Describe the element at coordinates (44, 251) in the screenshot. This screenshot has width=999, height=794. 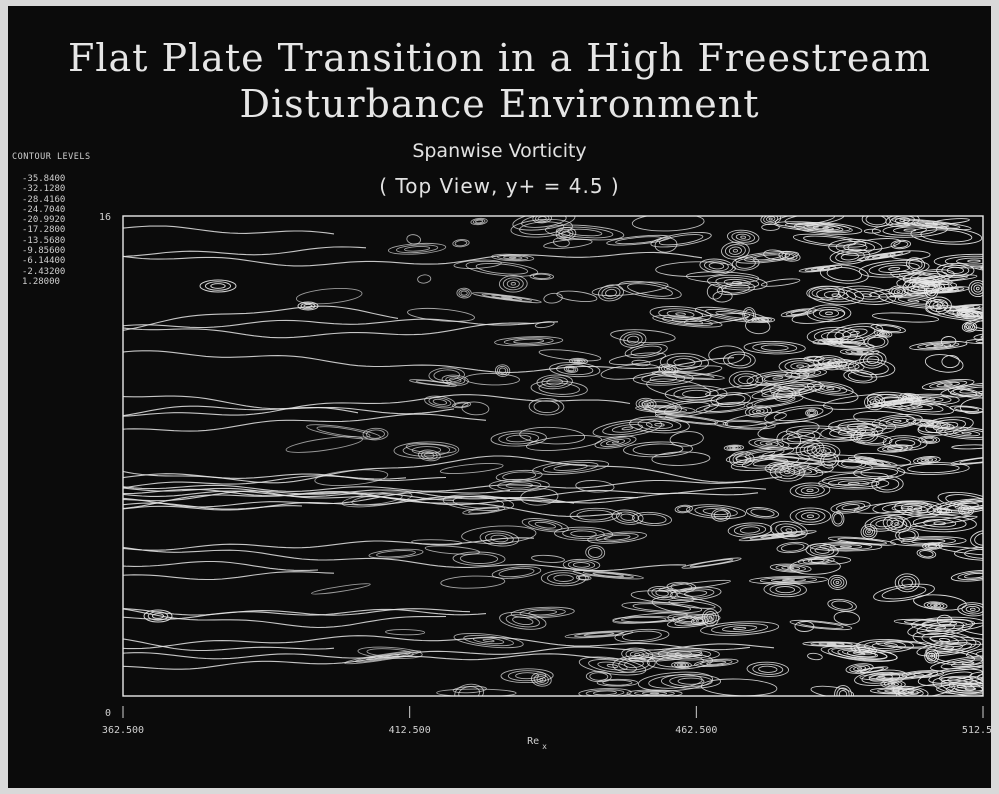
I see `contour-level-7: -9.85600` at that location.